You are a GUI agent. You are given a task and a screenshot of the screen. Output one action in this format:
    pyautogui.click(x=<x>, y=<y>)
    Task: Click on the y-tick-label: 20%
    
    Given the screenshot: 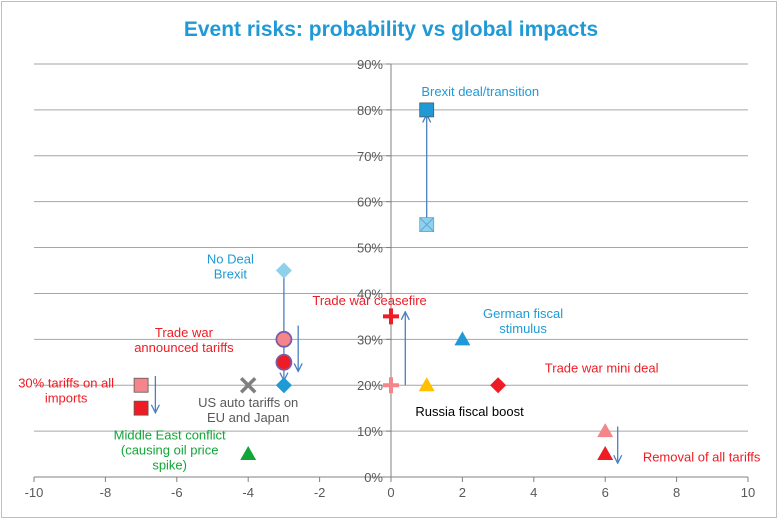 What is the action you would take?
    pyautogui.click(x=370, y=385)
    